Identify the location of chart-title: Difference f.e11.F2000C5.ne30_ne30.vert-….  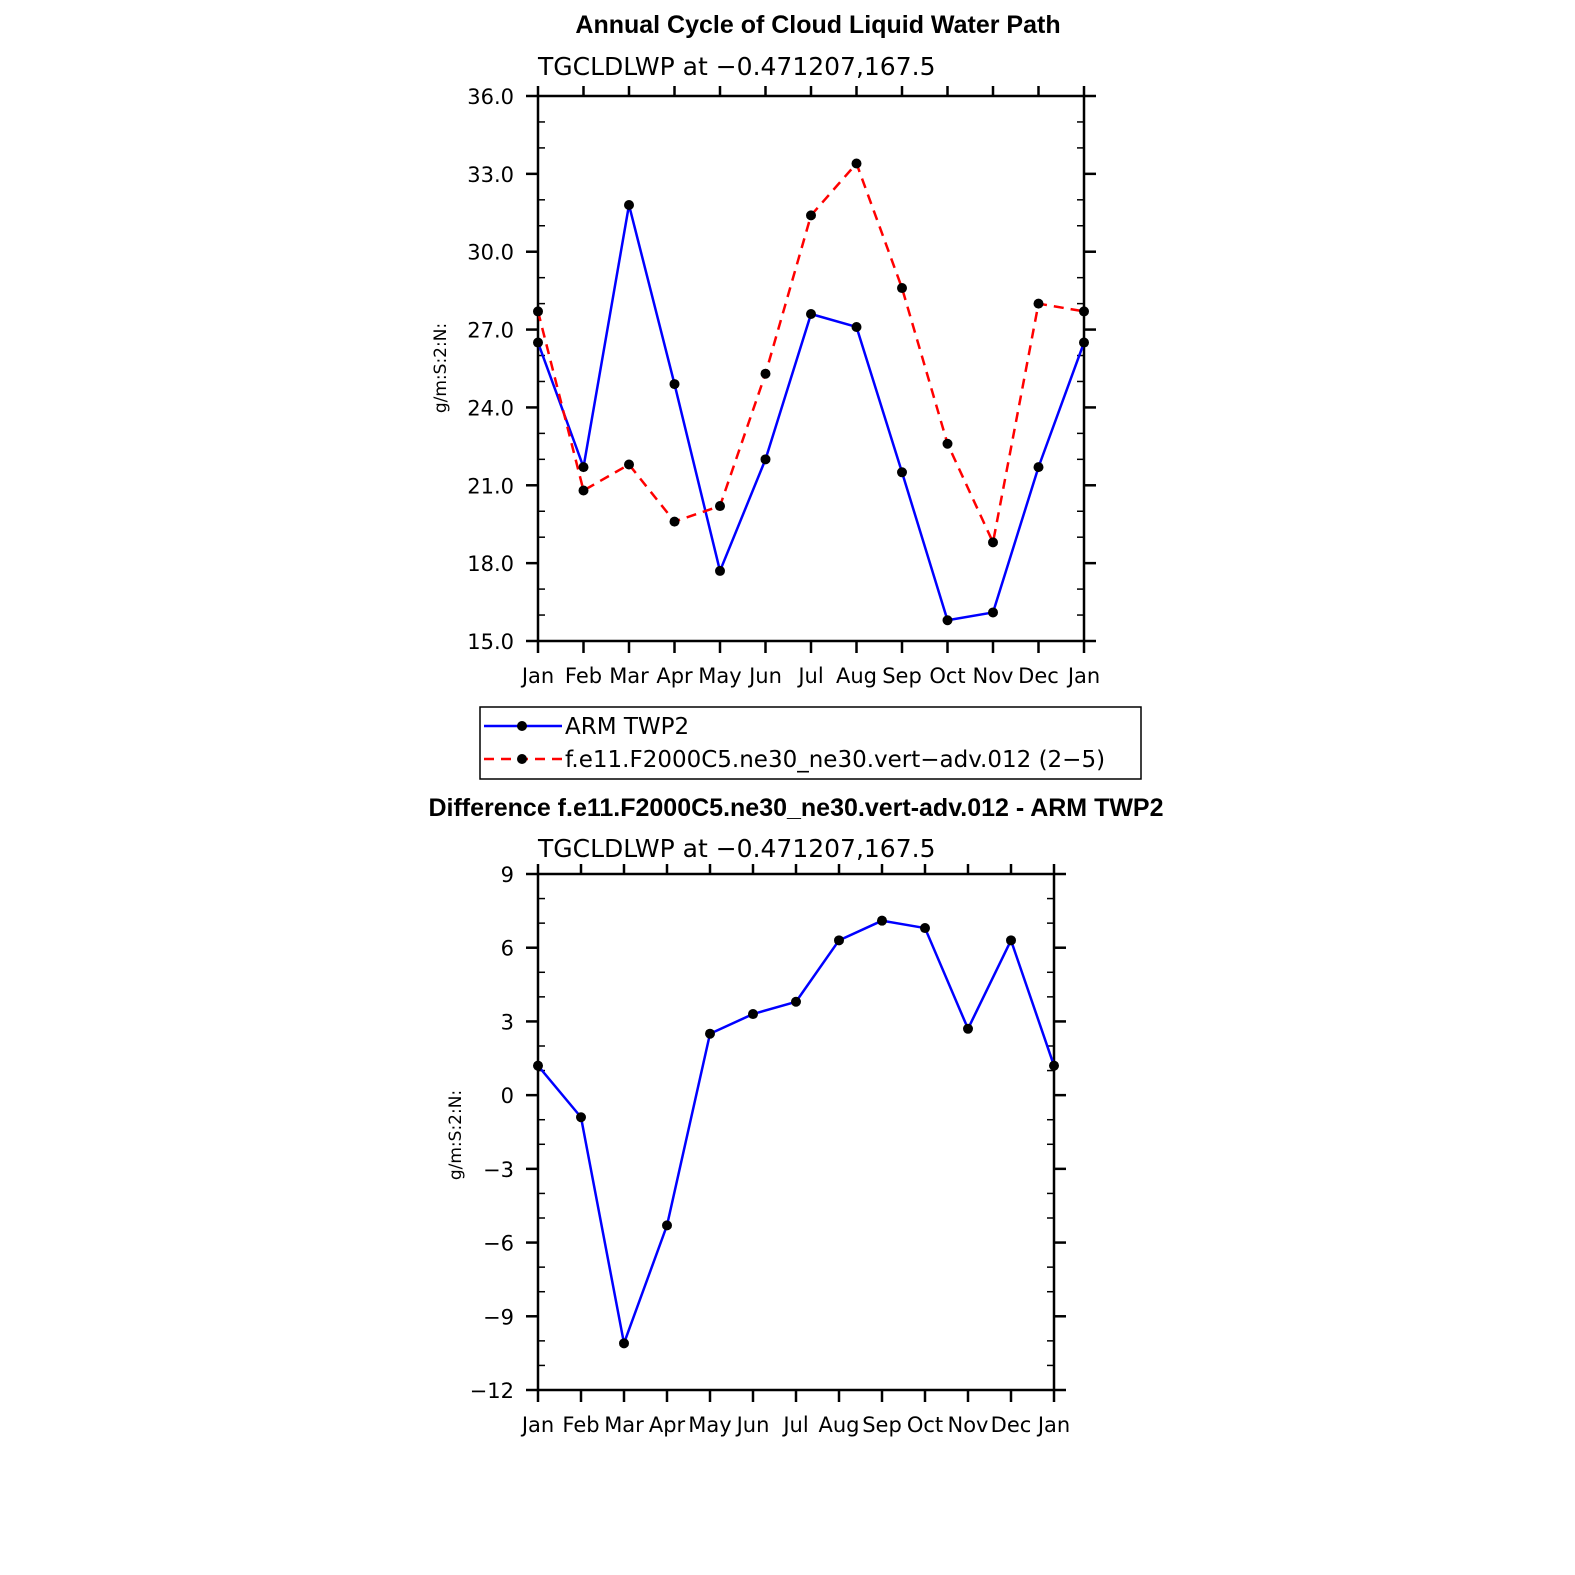
(795, 808).